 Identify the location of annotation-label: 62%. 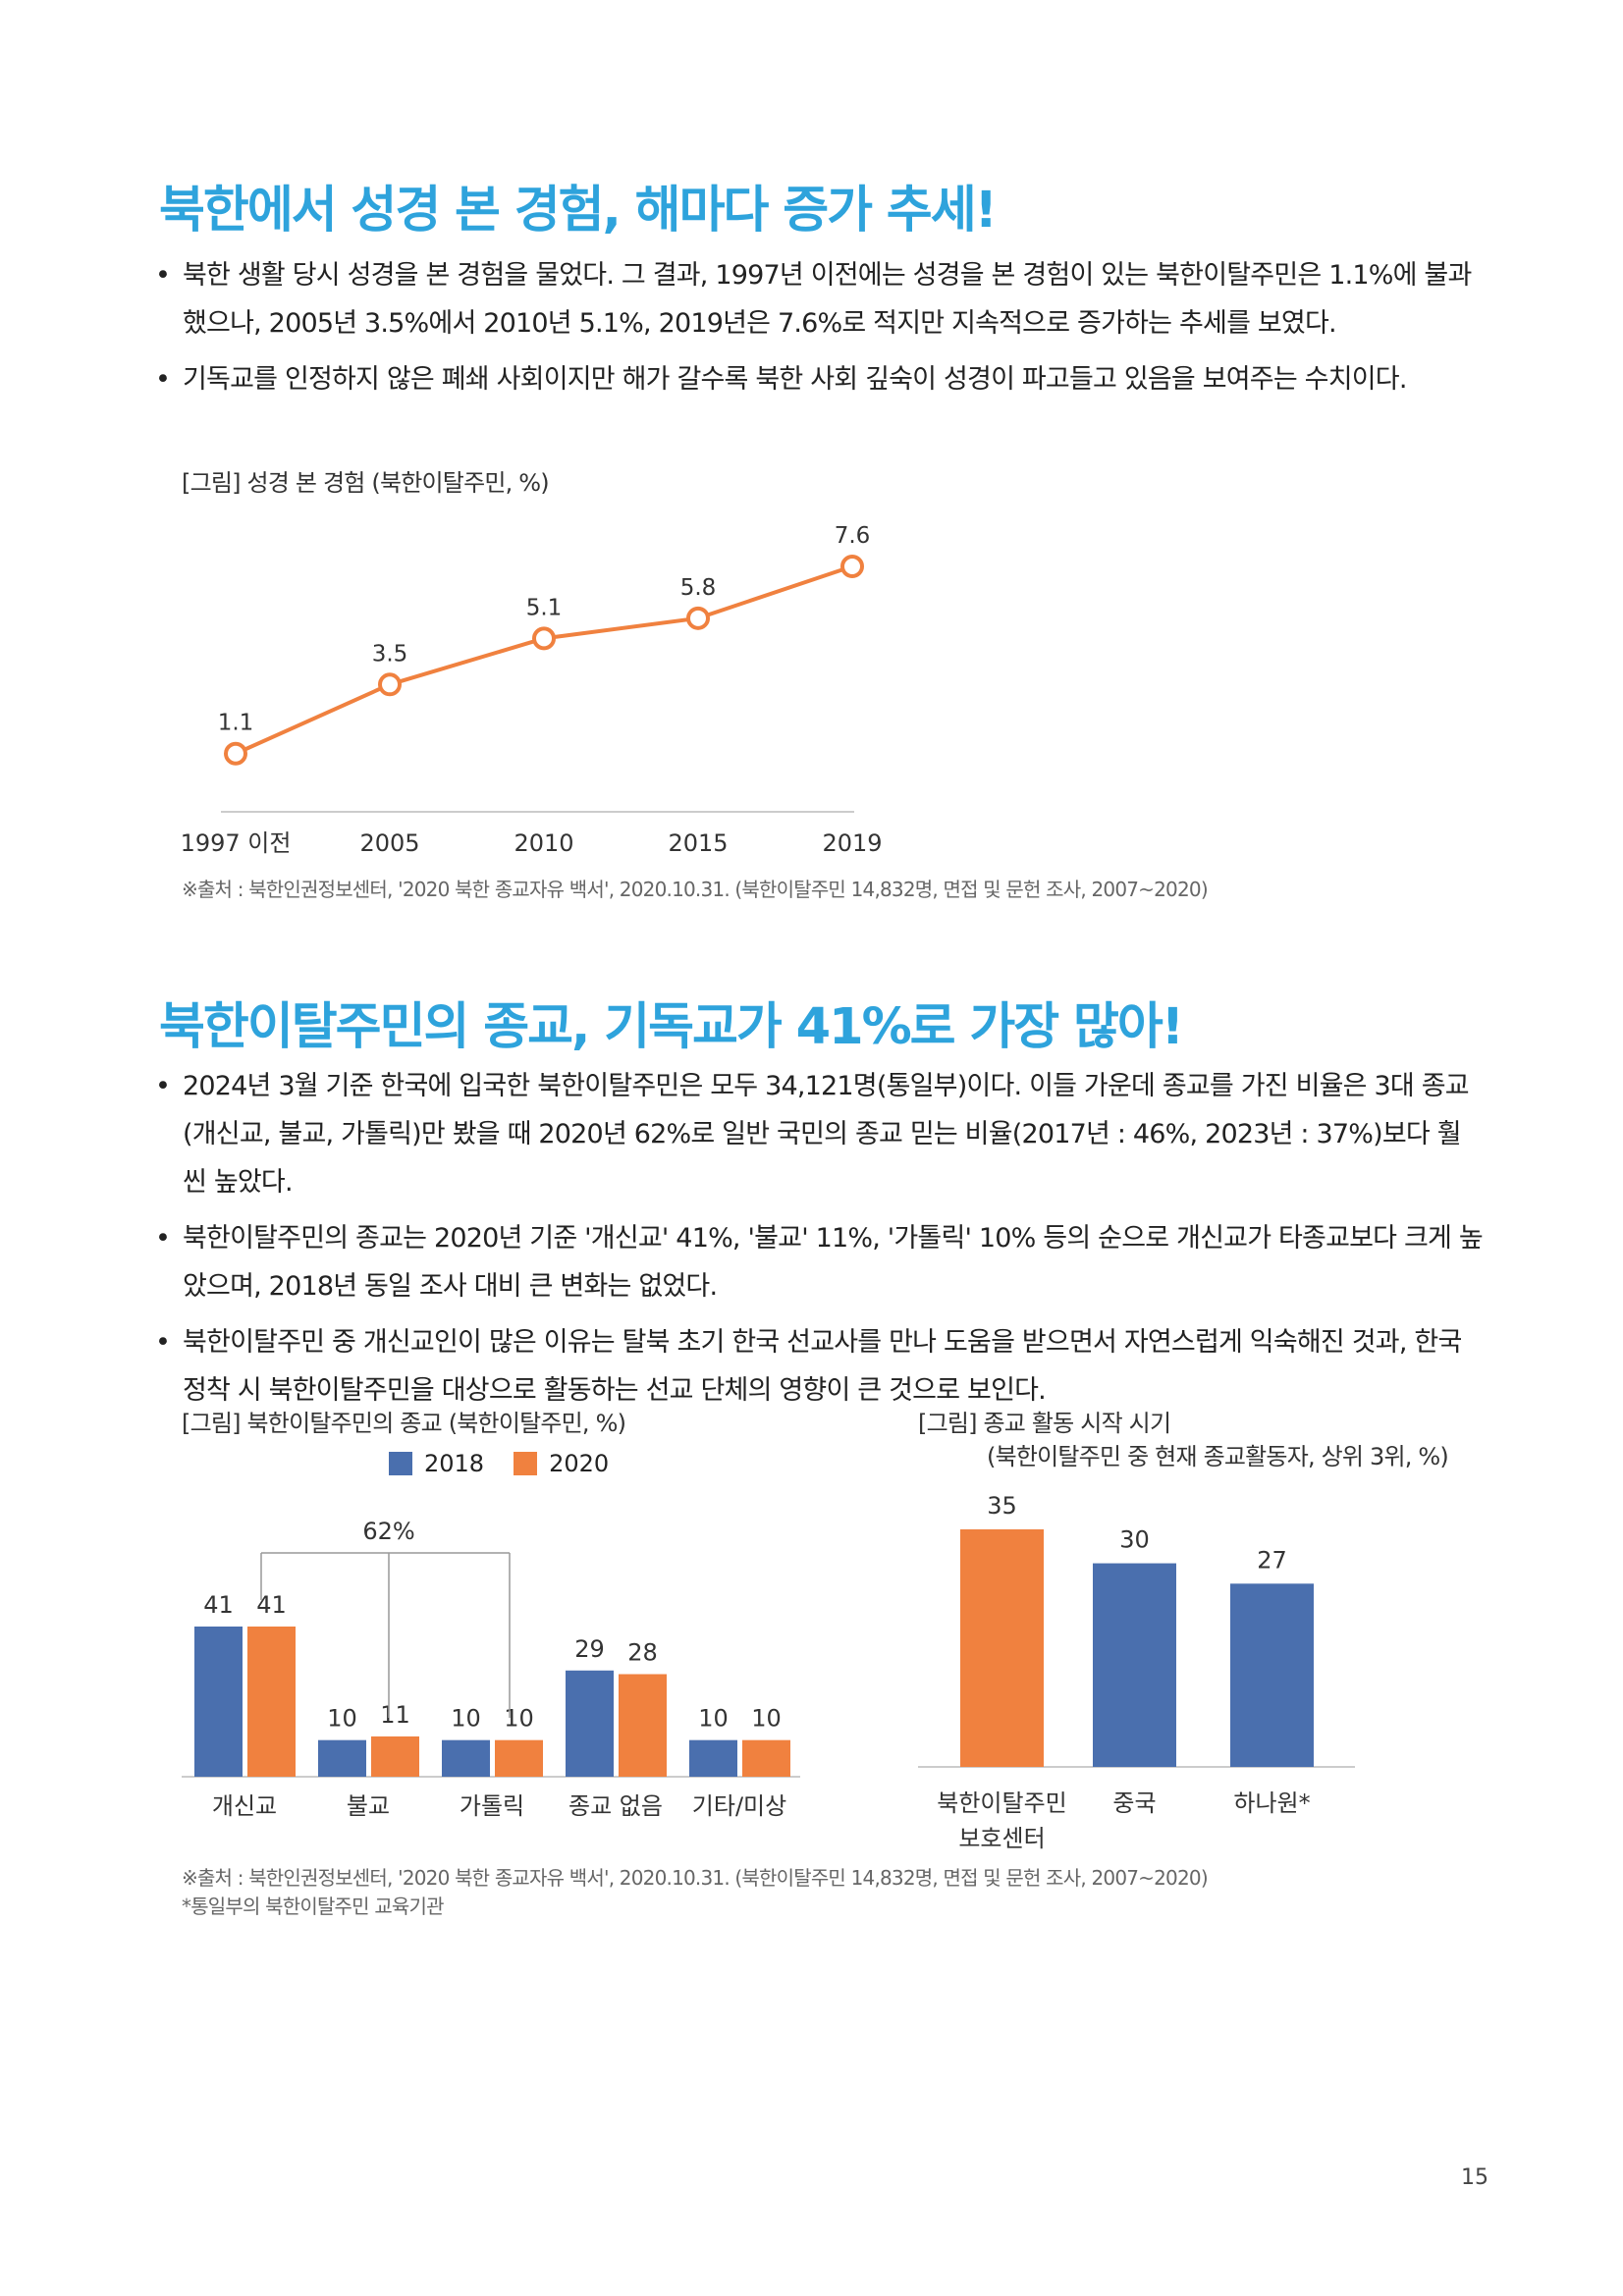
(388, 1531).